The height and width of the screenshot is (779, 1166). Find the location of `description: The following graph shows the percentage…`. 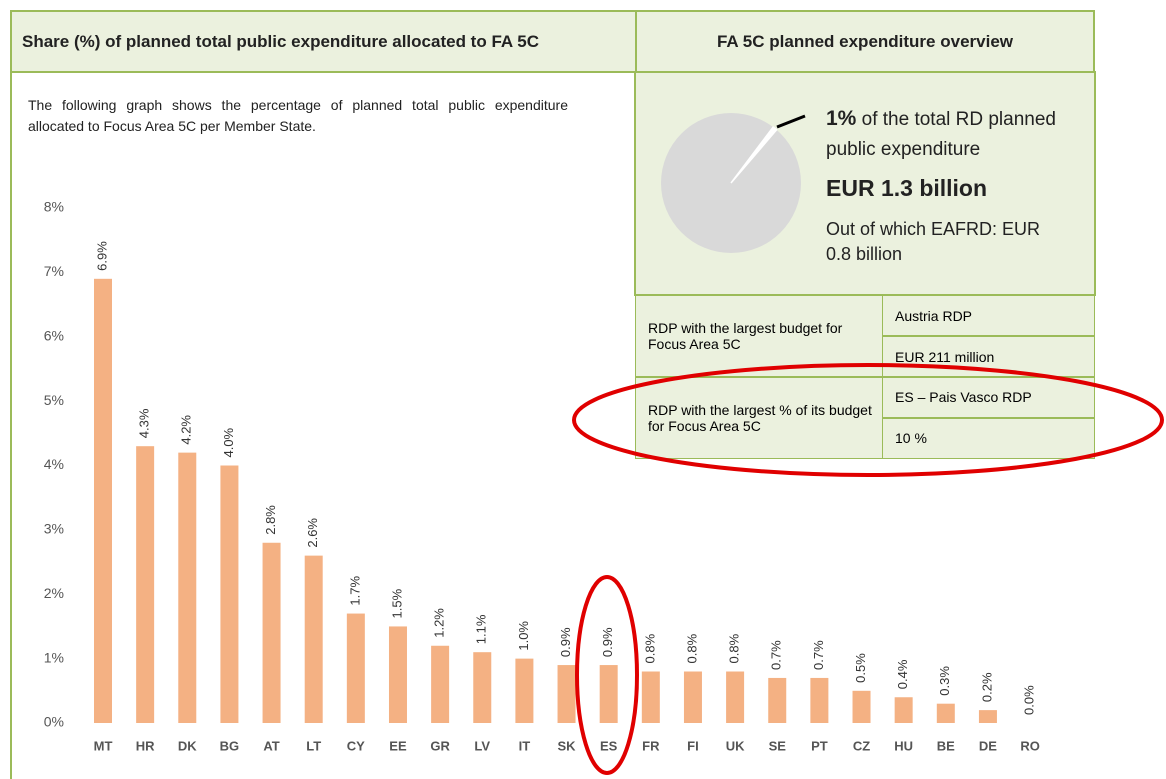

description: The following graph shows the percentage… is located at coordinates (298, 115).